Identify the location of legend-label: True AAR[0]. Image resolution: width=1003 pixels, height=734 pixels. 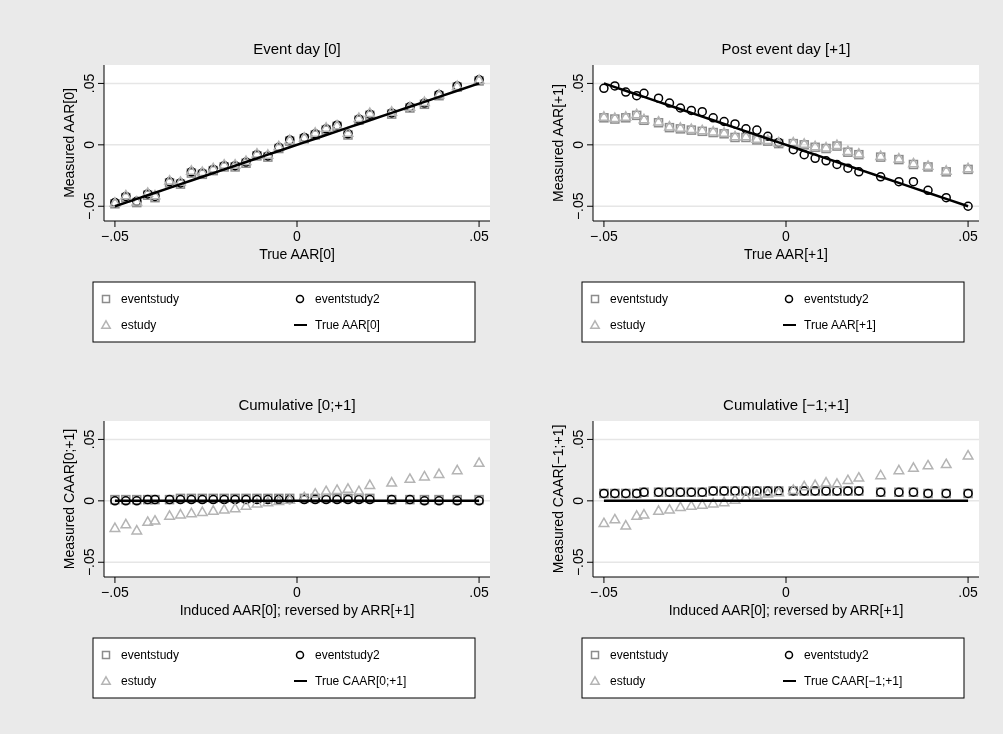
(347, 325).